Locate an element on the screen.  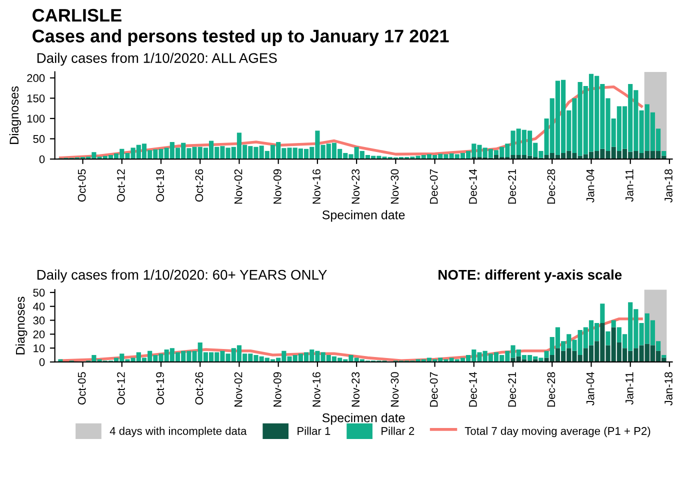
y-tick-label: 30 is located at coordinates (39, 320).